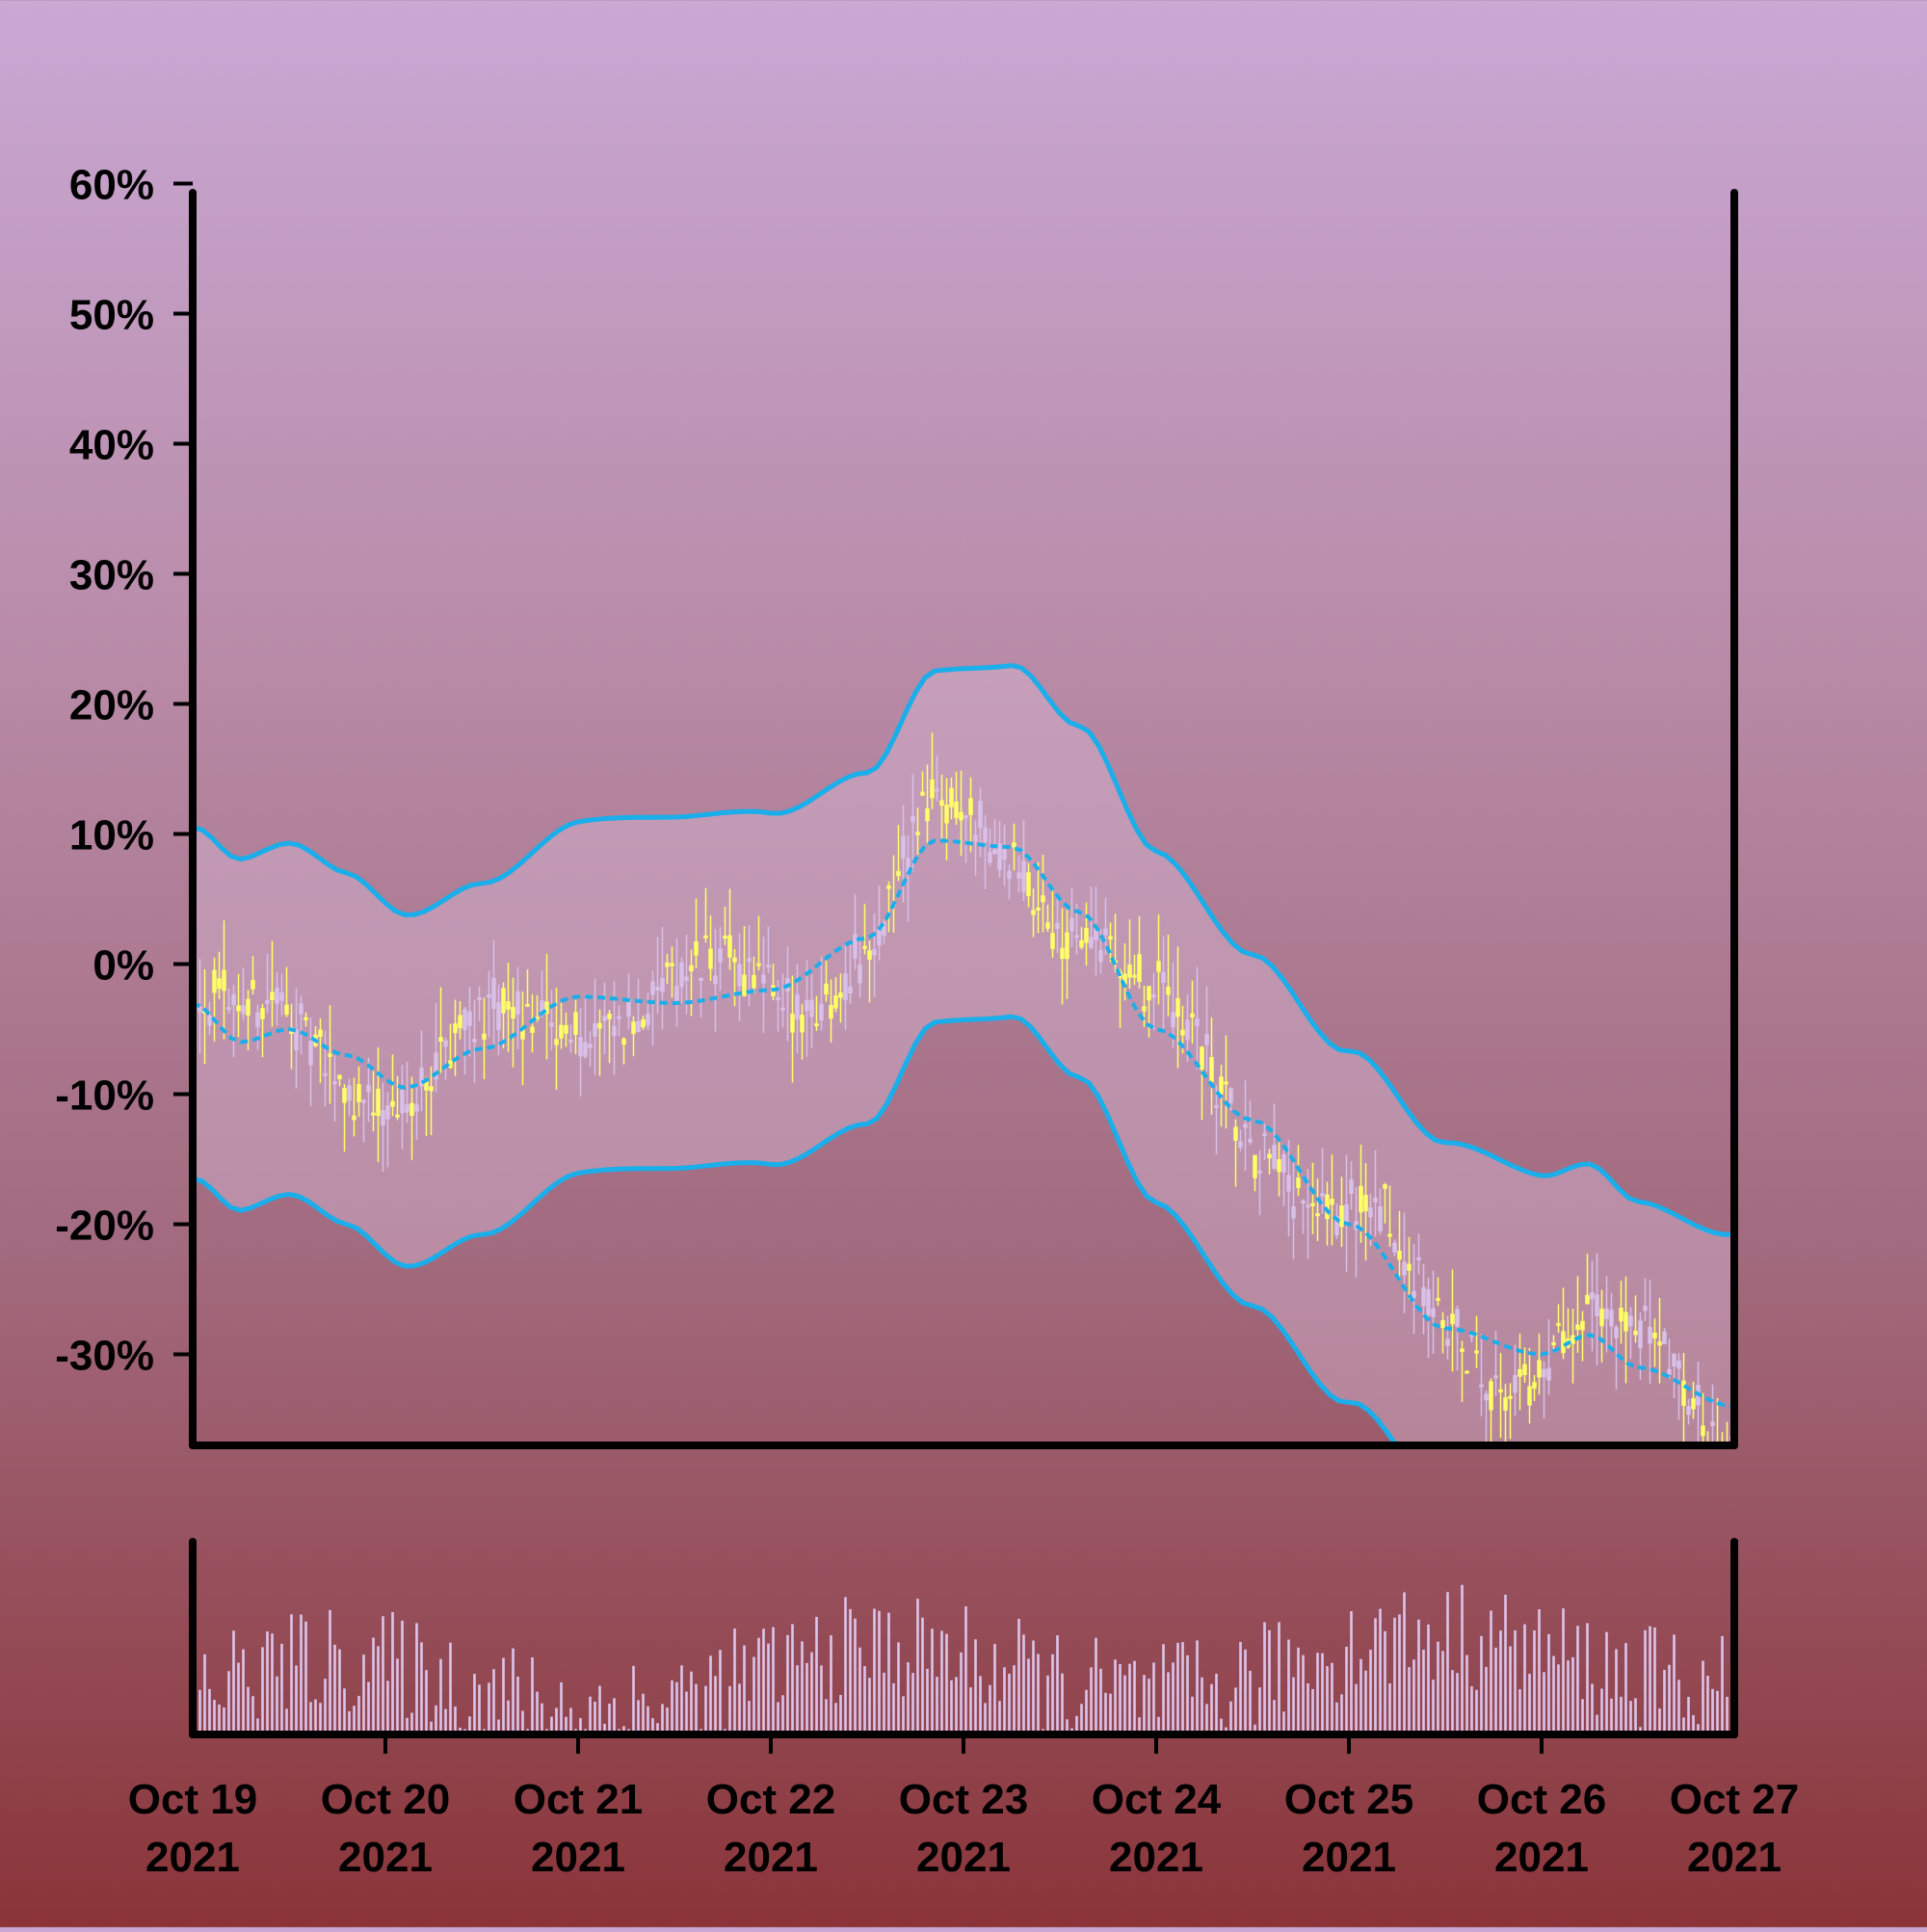 This screenshot has width=1927, height=1932. What do you see at coordinates (1157, 1799) in the screenshot?
I see `x-tick-label-date: Oct 24` at bounding box center [1157, 1799].